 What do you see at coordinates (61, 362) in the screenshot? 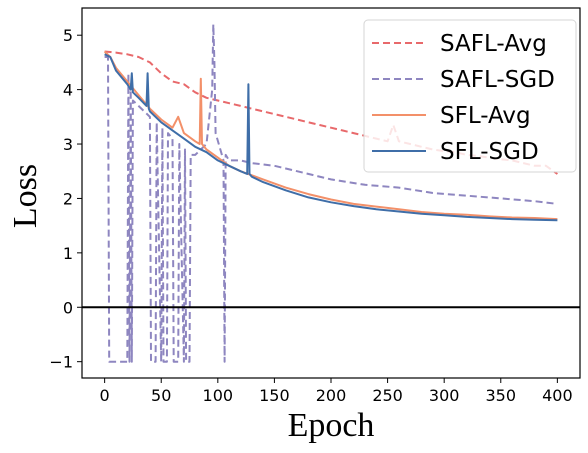
I see `y-tick-label: −1` at bounding box center [61, 362].